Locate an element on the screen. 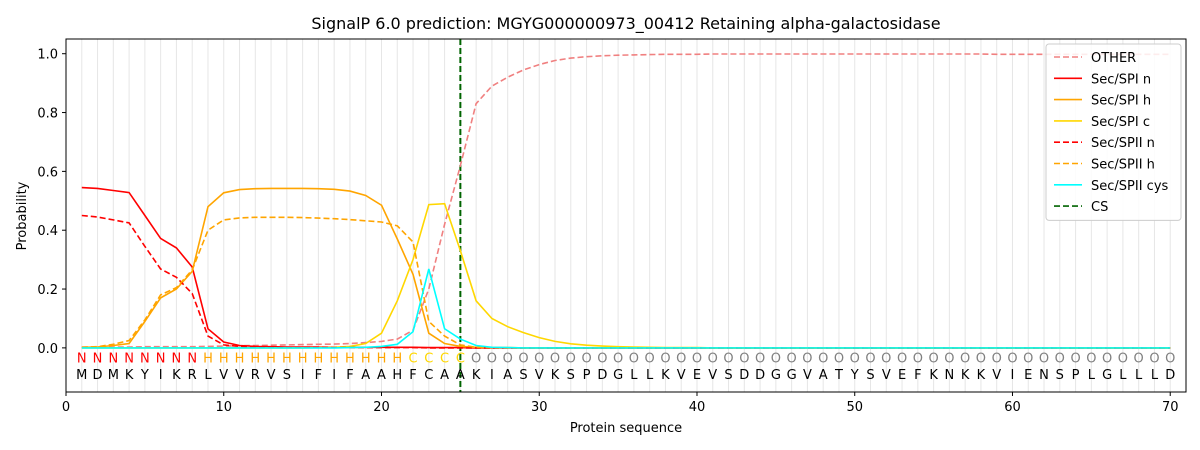 The image size is (1200, 450). residue-label: S is located at coordinates (1060, 375).